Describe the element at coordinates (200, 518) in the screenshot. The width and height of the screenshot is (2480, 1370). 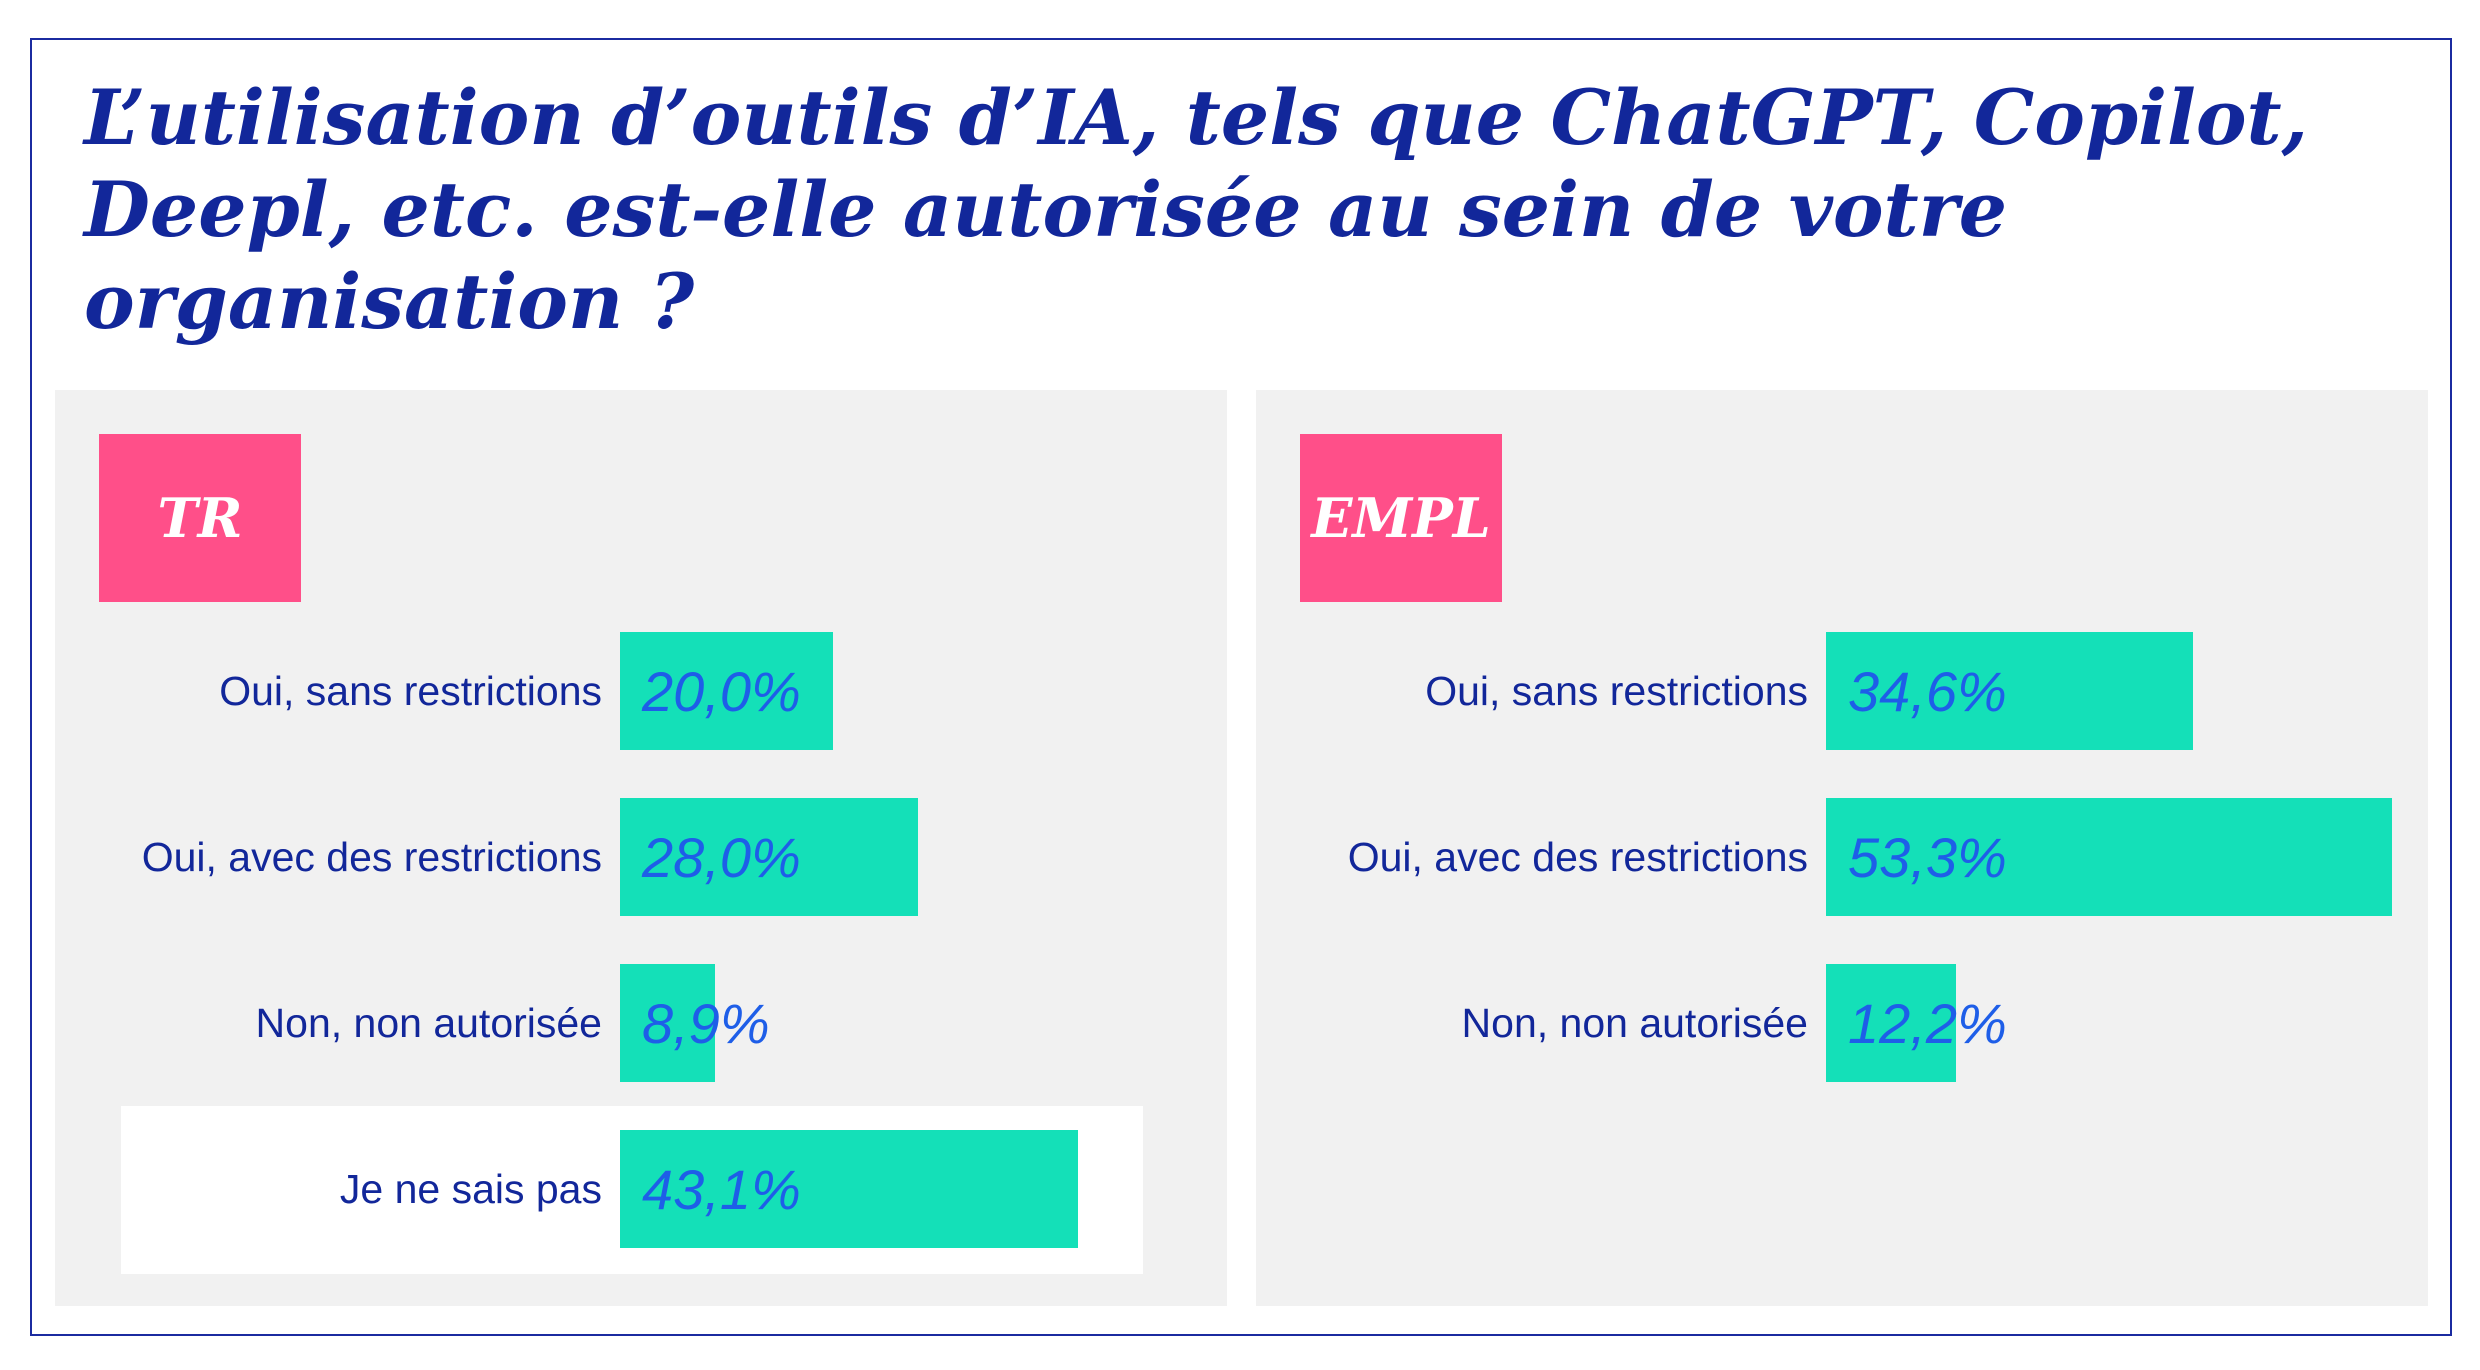
I see `panel-tag-tr: TR` at that location.